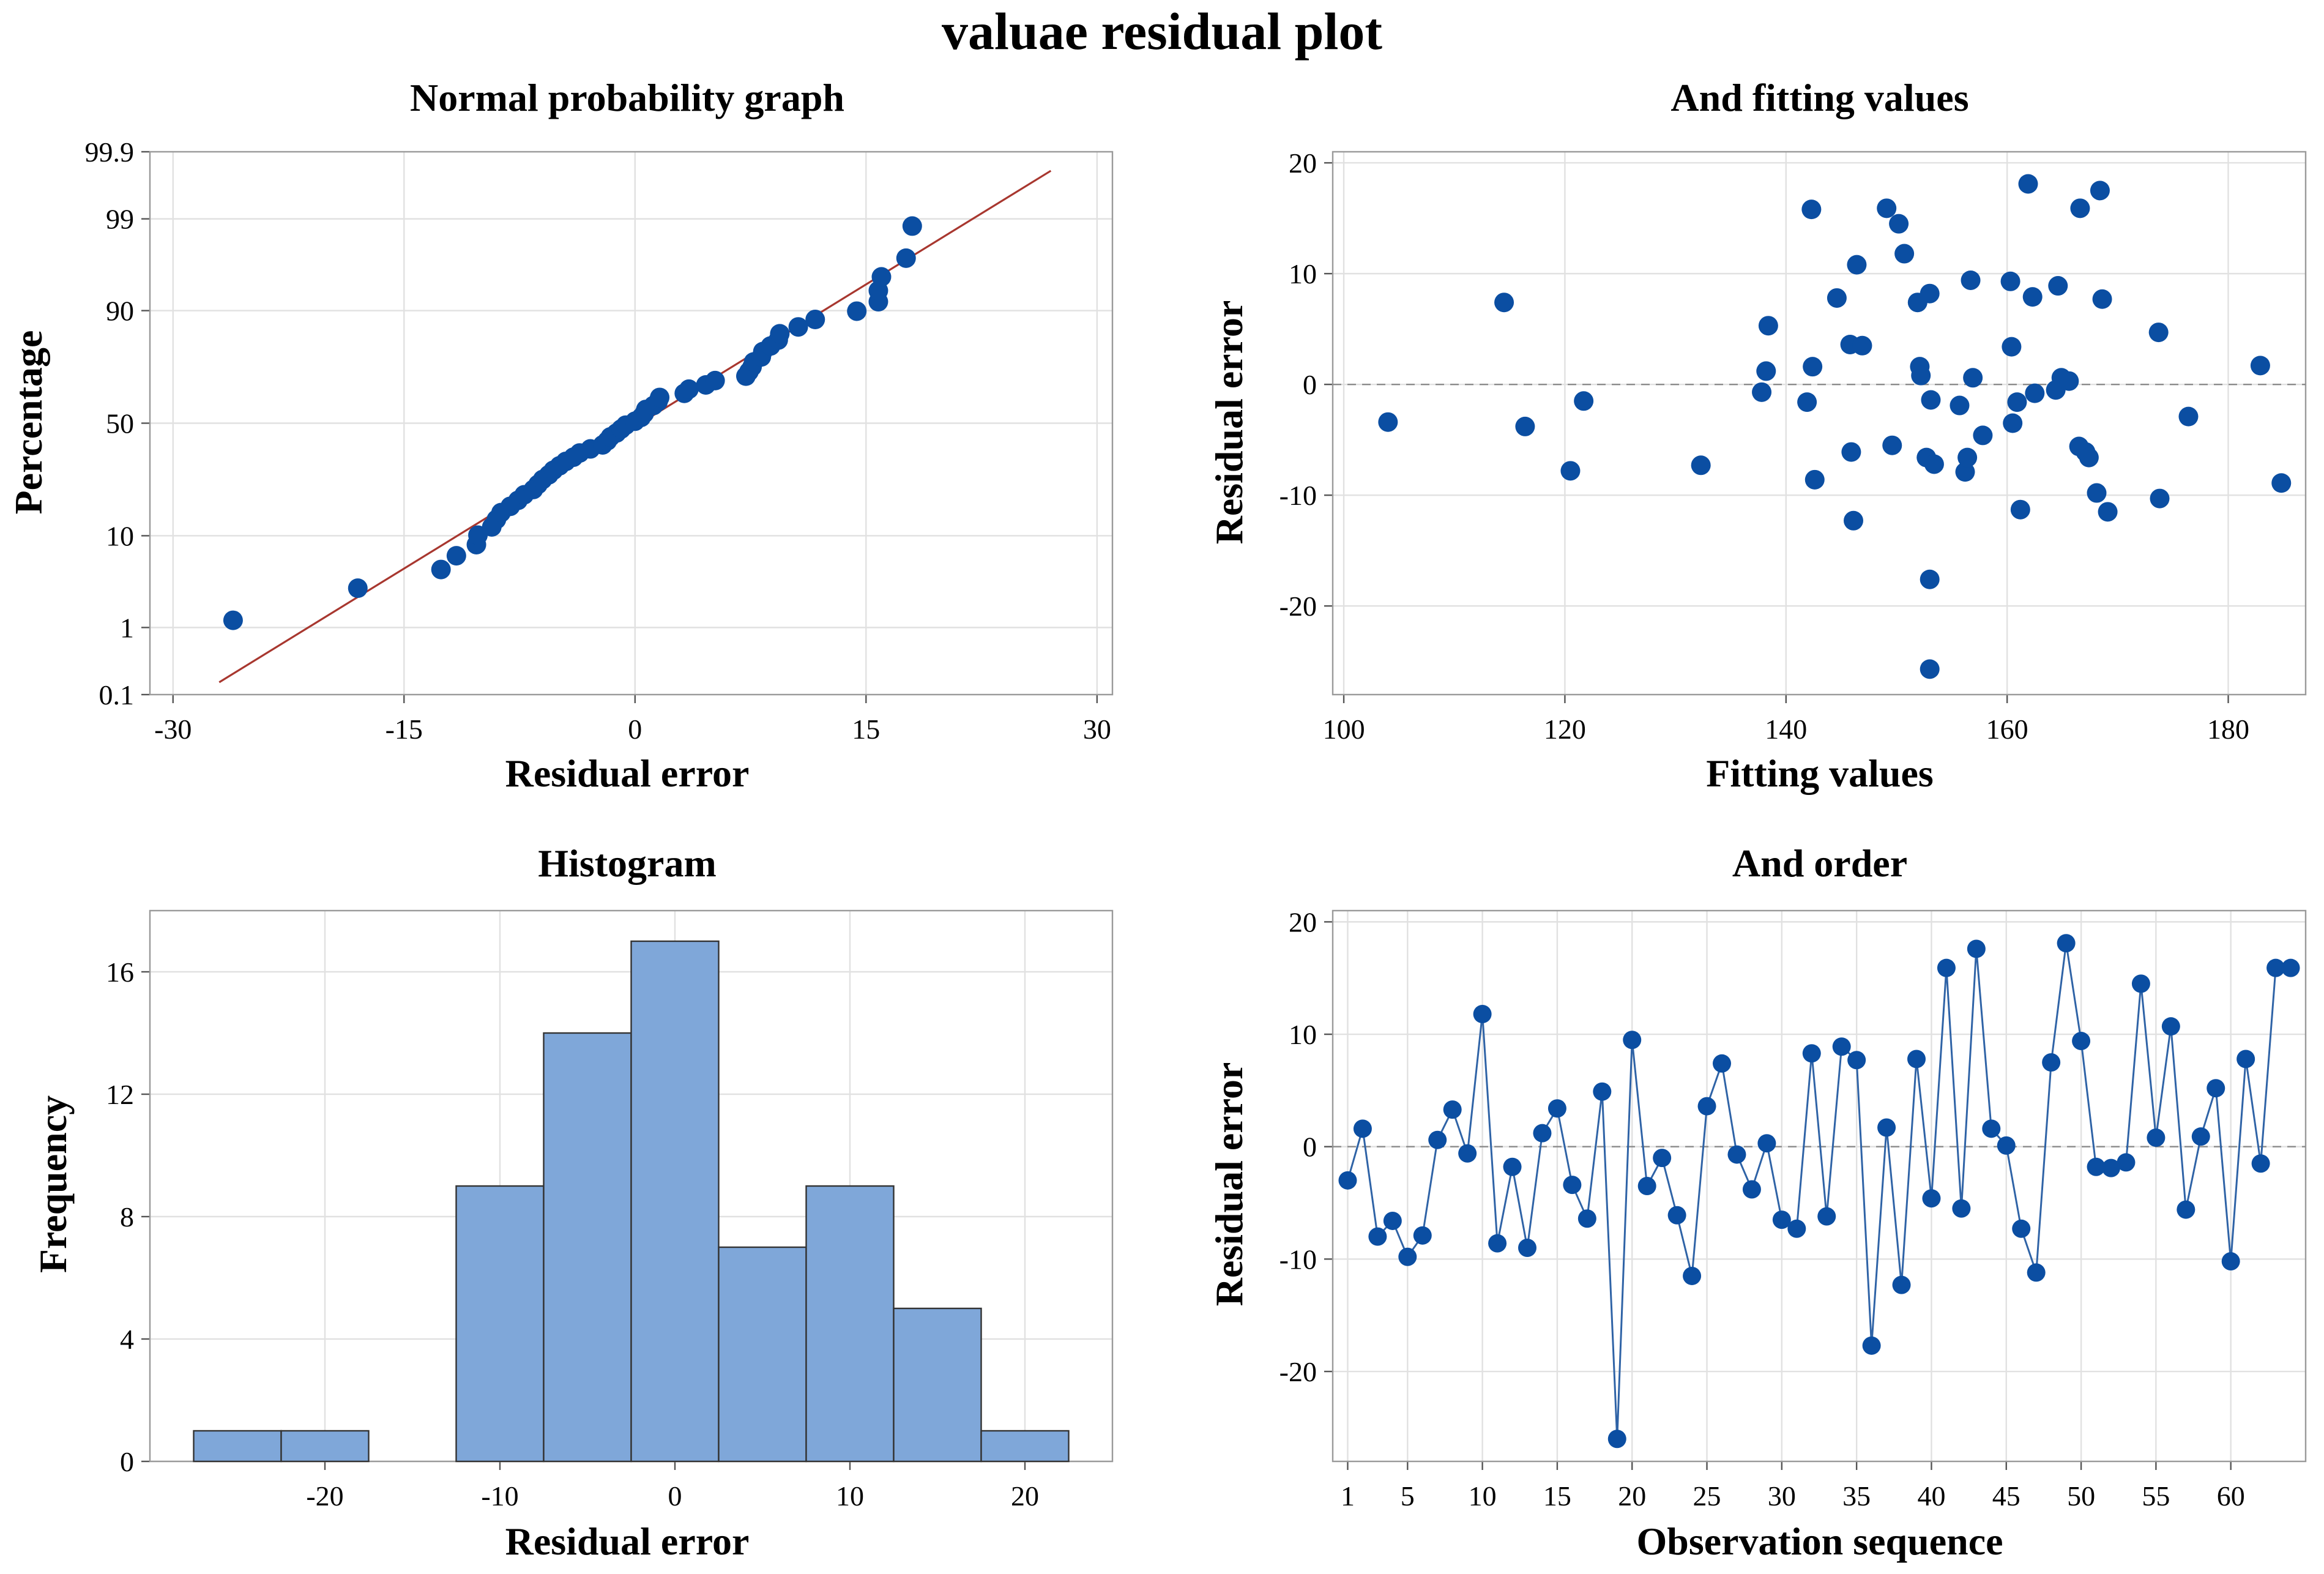 This screenshot has width=2324, height=1574. What do you see at coordinates (127, 627) in the screenshot?
I see `normal-y-tick-label: 1` at bounding box center [127, 627].